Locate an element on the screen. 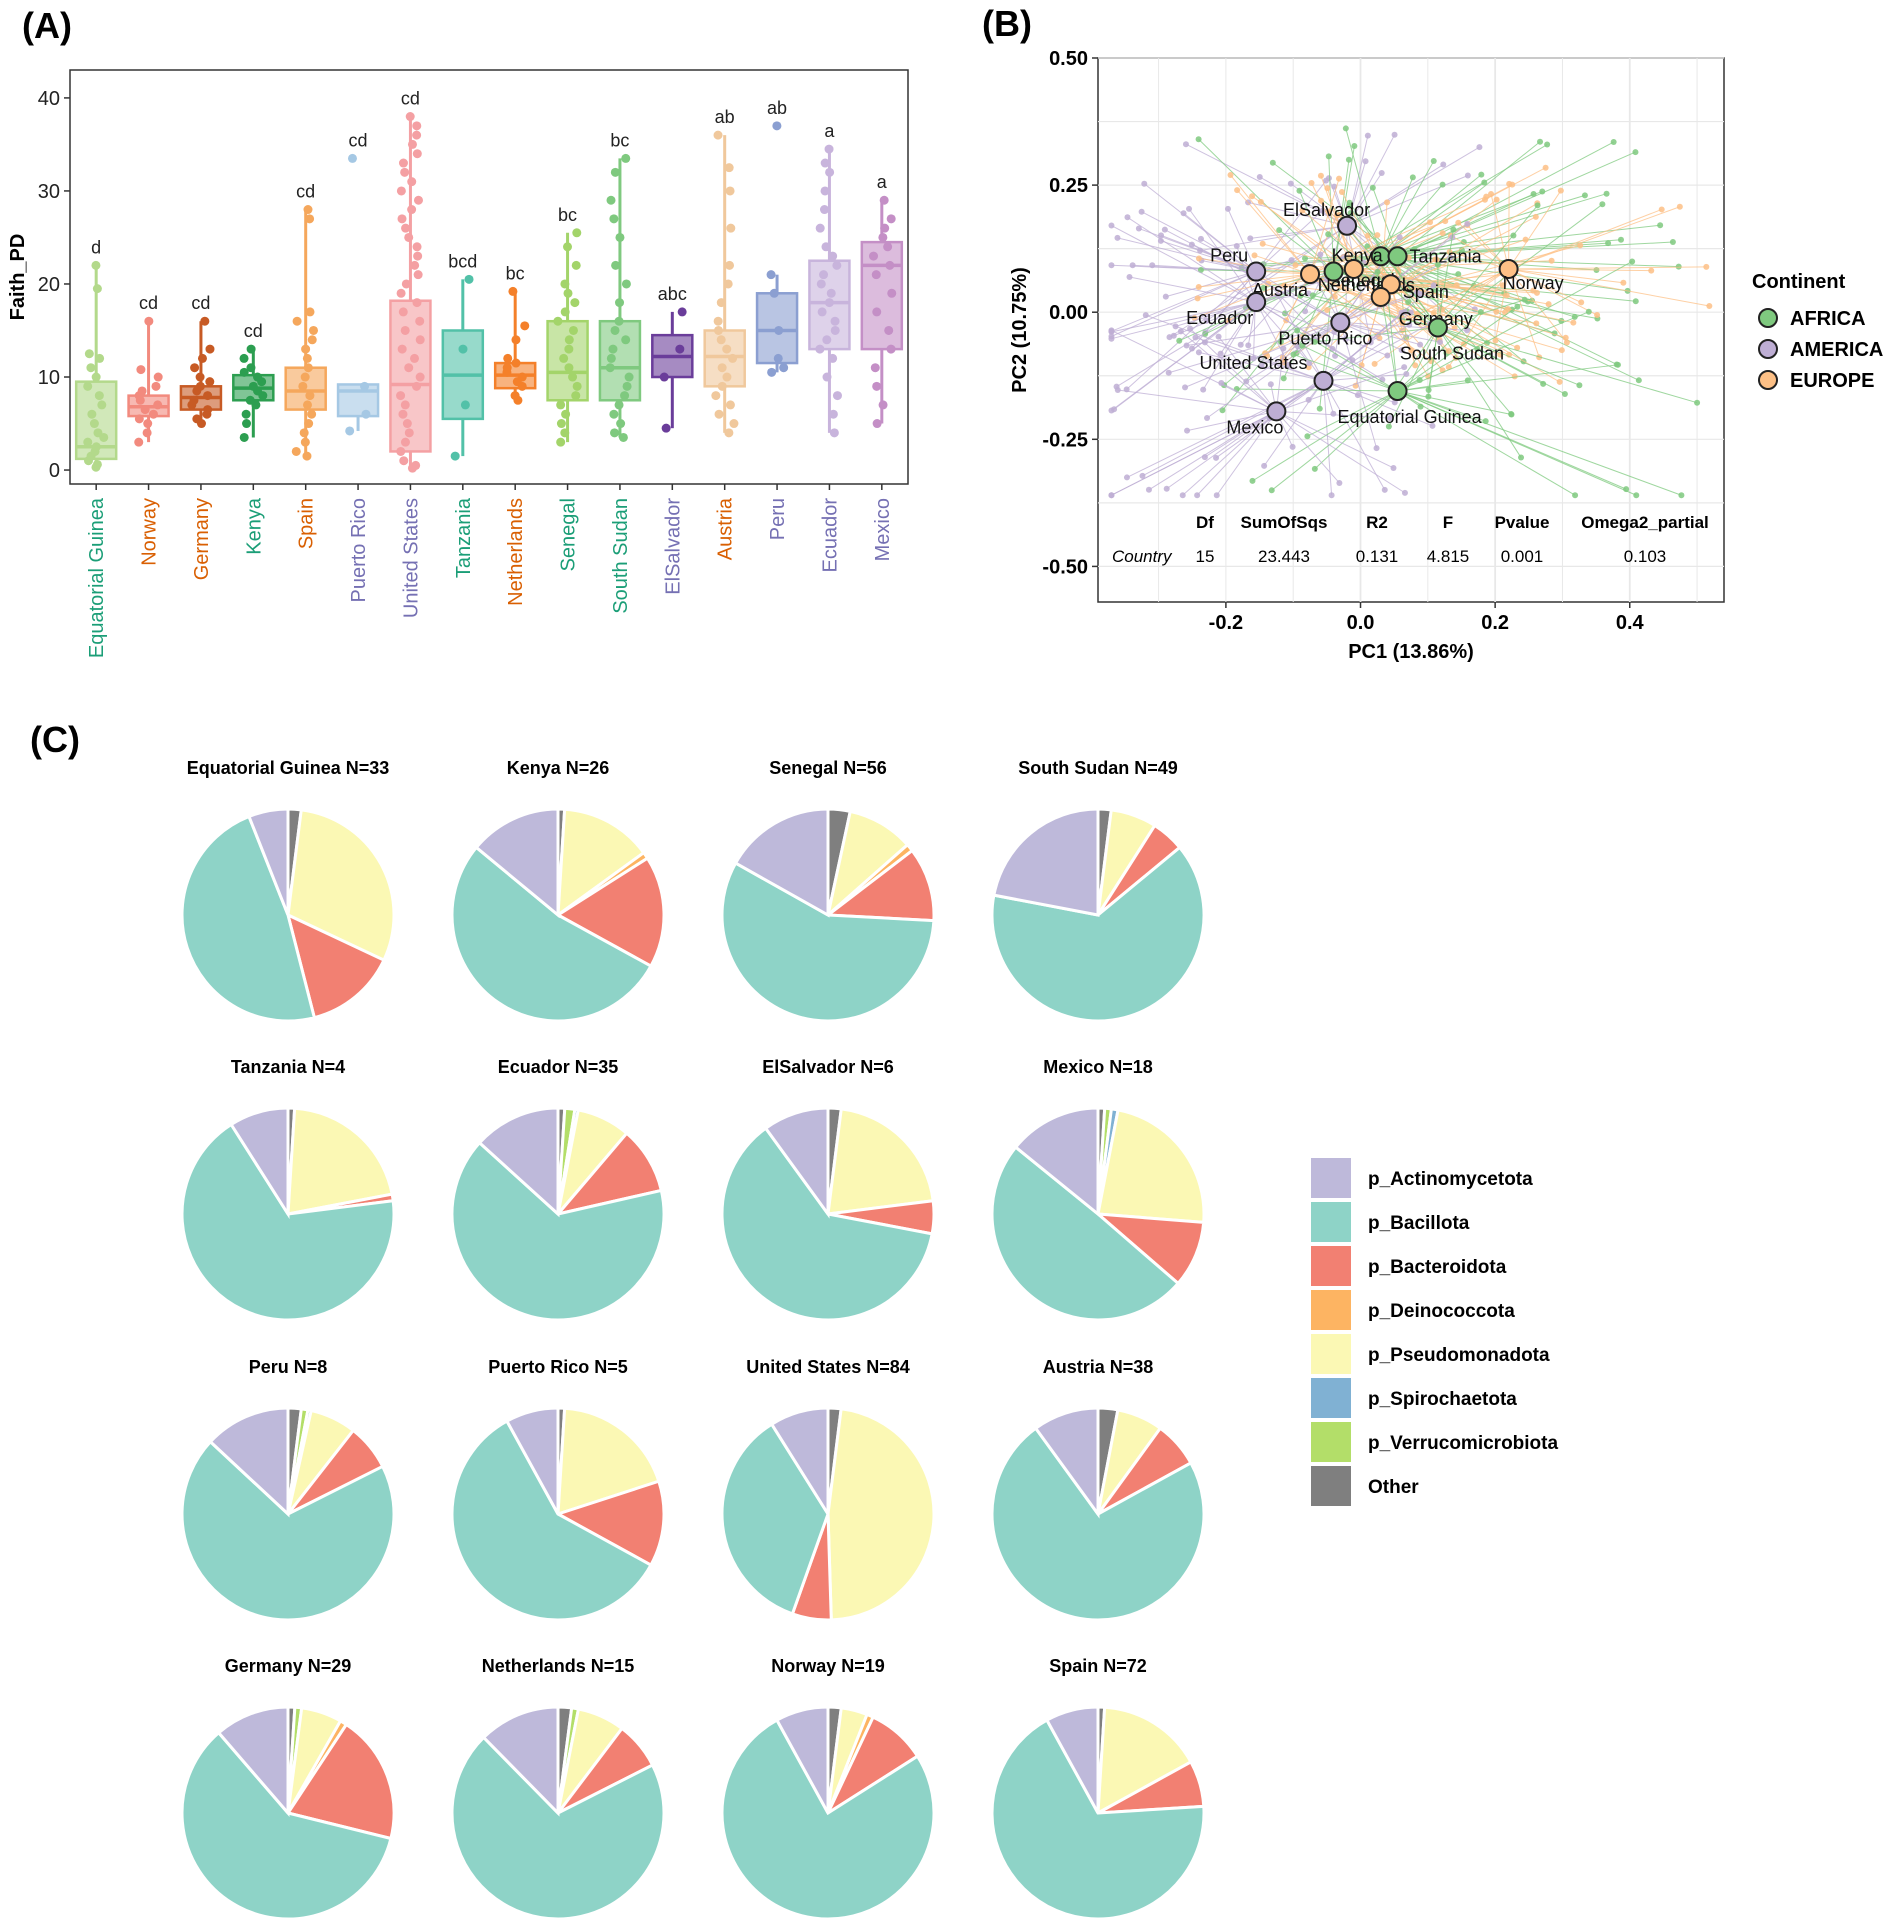 This screenshot has height=1924, width=1902. x-tick-label: United States is located at coordinates (411, 558).